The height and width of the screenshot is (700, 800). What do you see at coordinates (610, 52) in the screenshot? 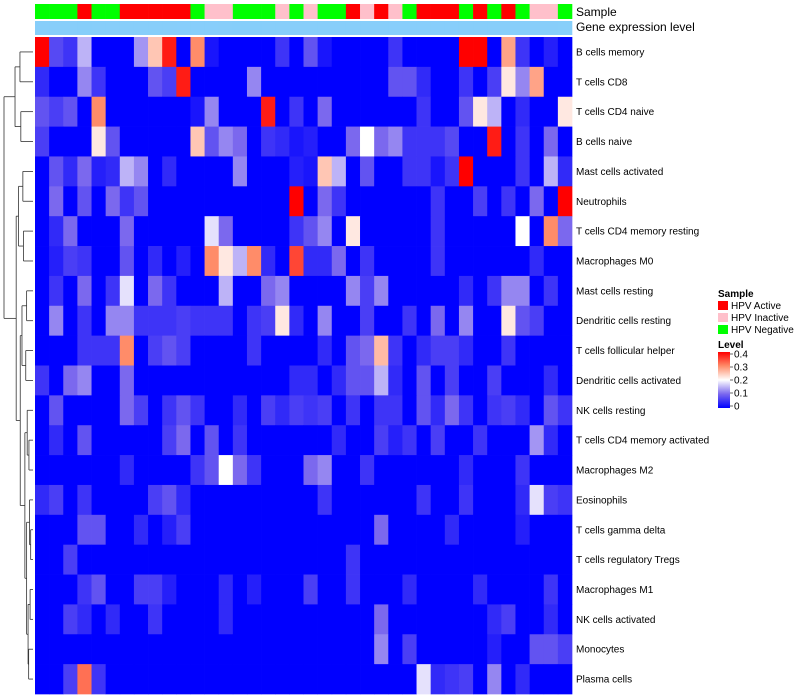
I see `row-label: B cells memory` at bounding box center [610, 52].